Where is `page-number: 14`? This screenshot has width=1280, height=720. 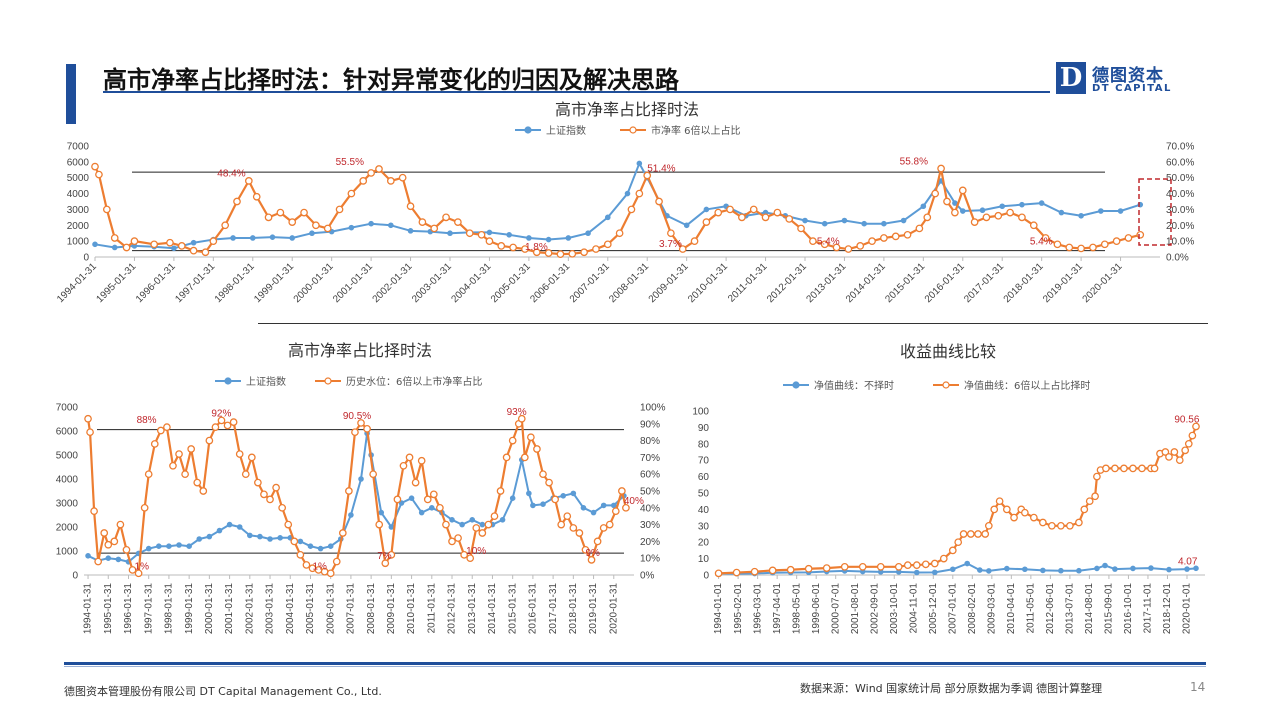 page-number: 14 is located at coordinates (1198, 687).